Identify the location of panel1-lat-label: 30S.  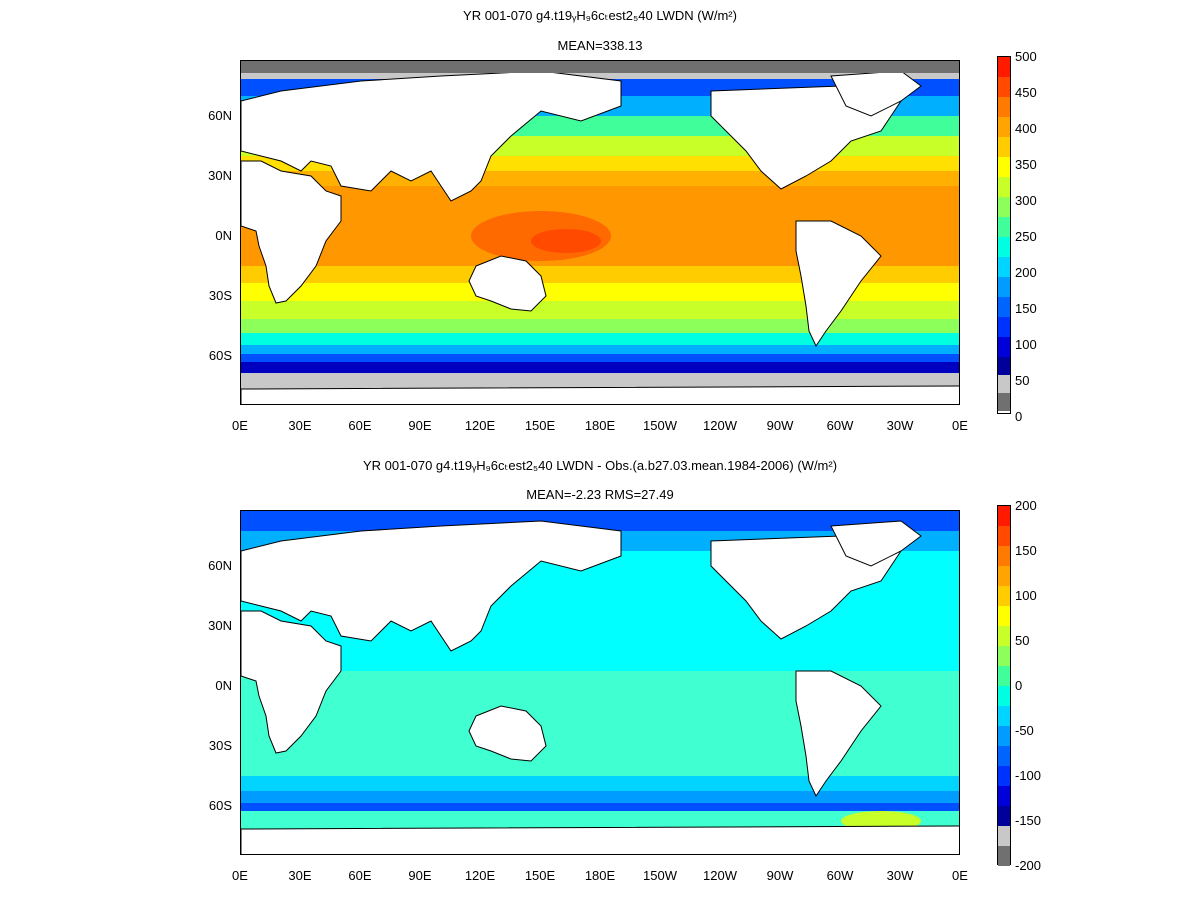
(220, 295).